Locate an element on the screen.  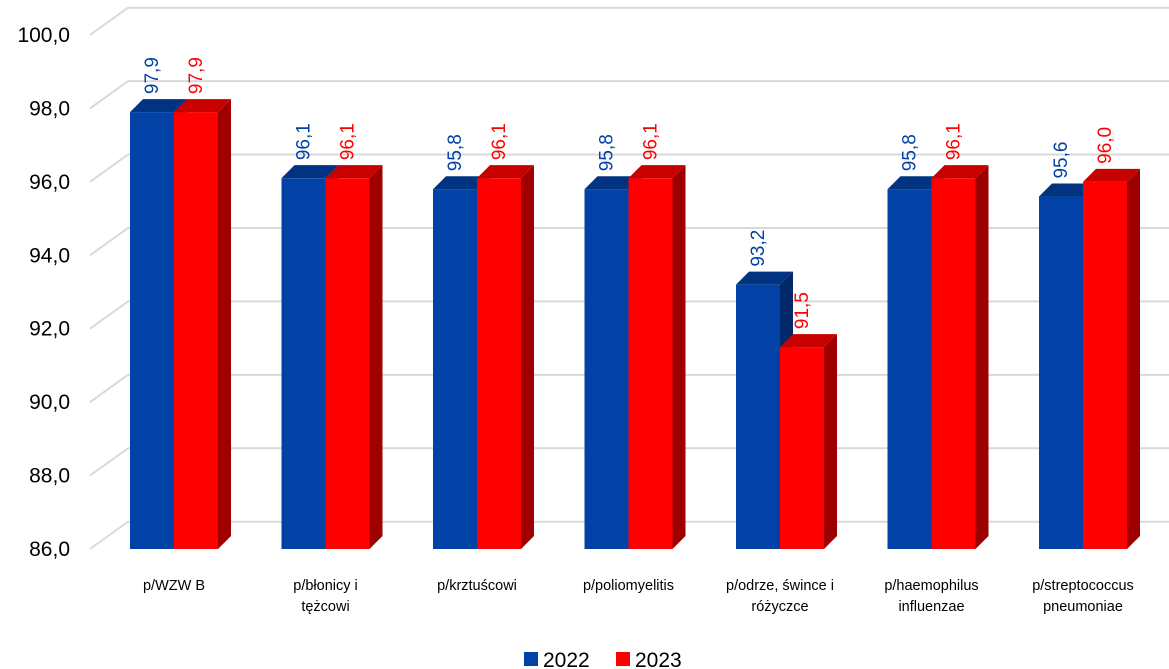
x-tick-label: p/poliomyelitis is located at coordinates (628, 586).